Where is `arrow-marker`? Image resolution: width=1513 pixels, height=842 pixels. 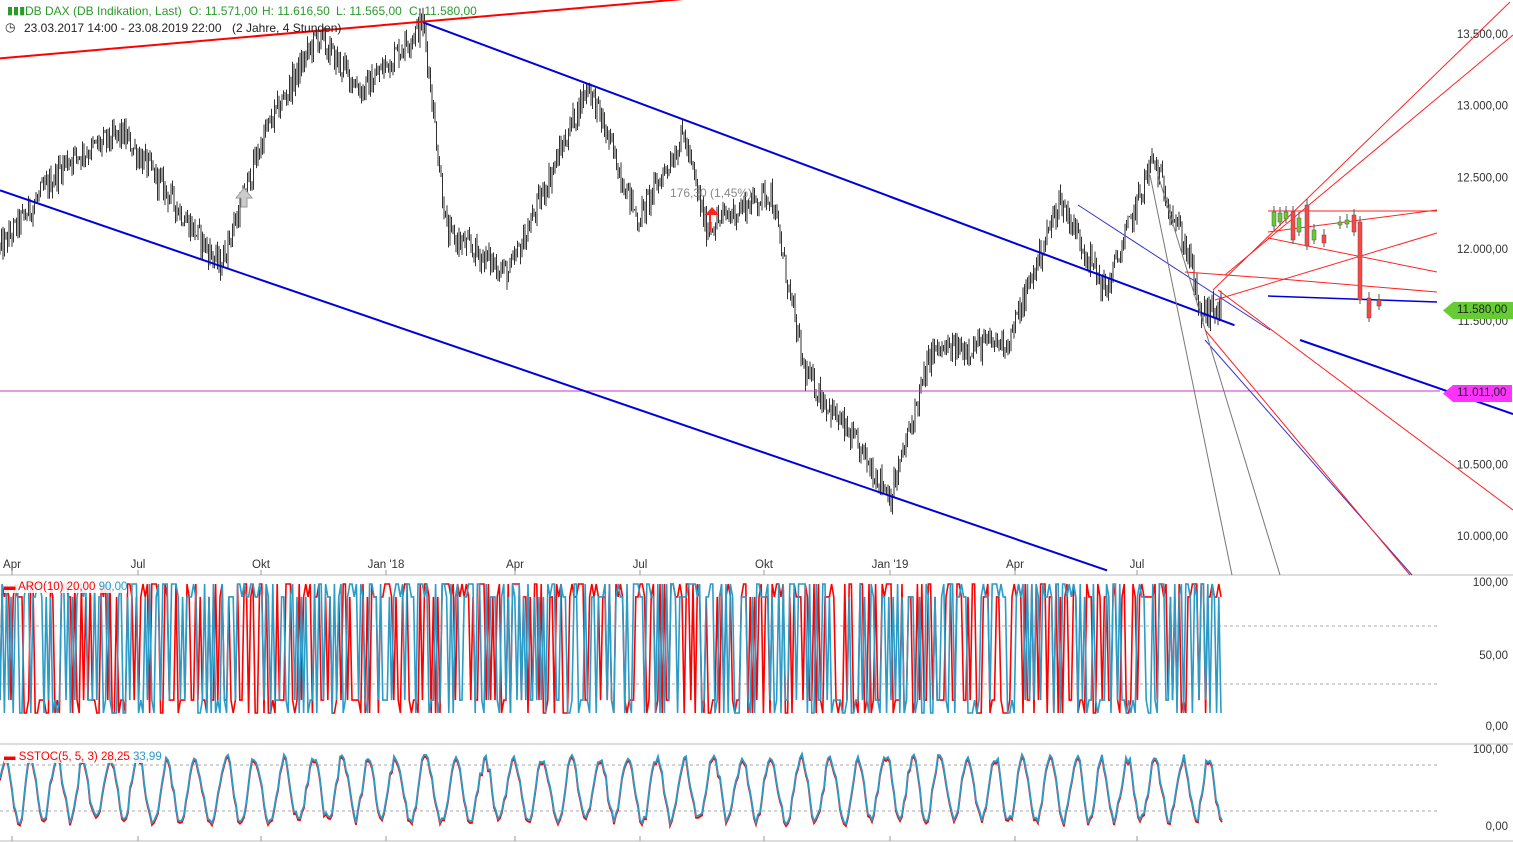
arrow-marker is located at coordinates (712, 211).